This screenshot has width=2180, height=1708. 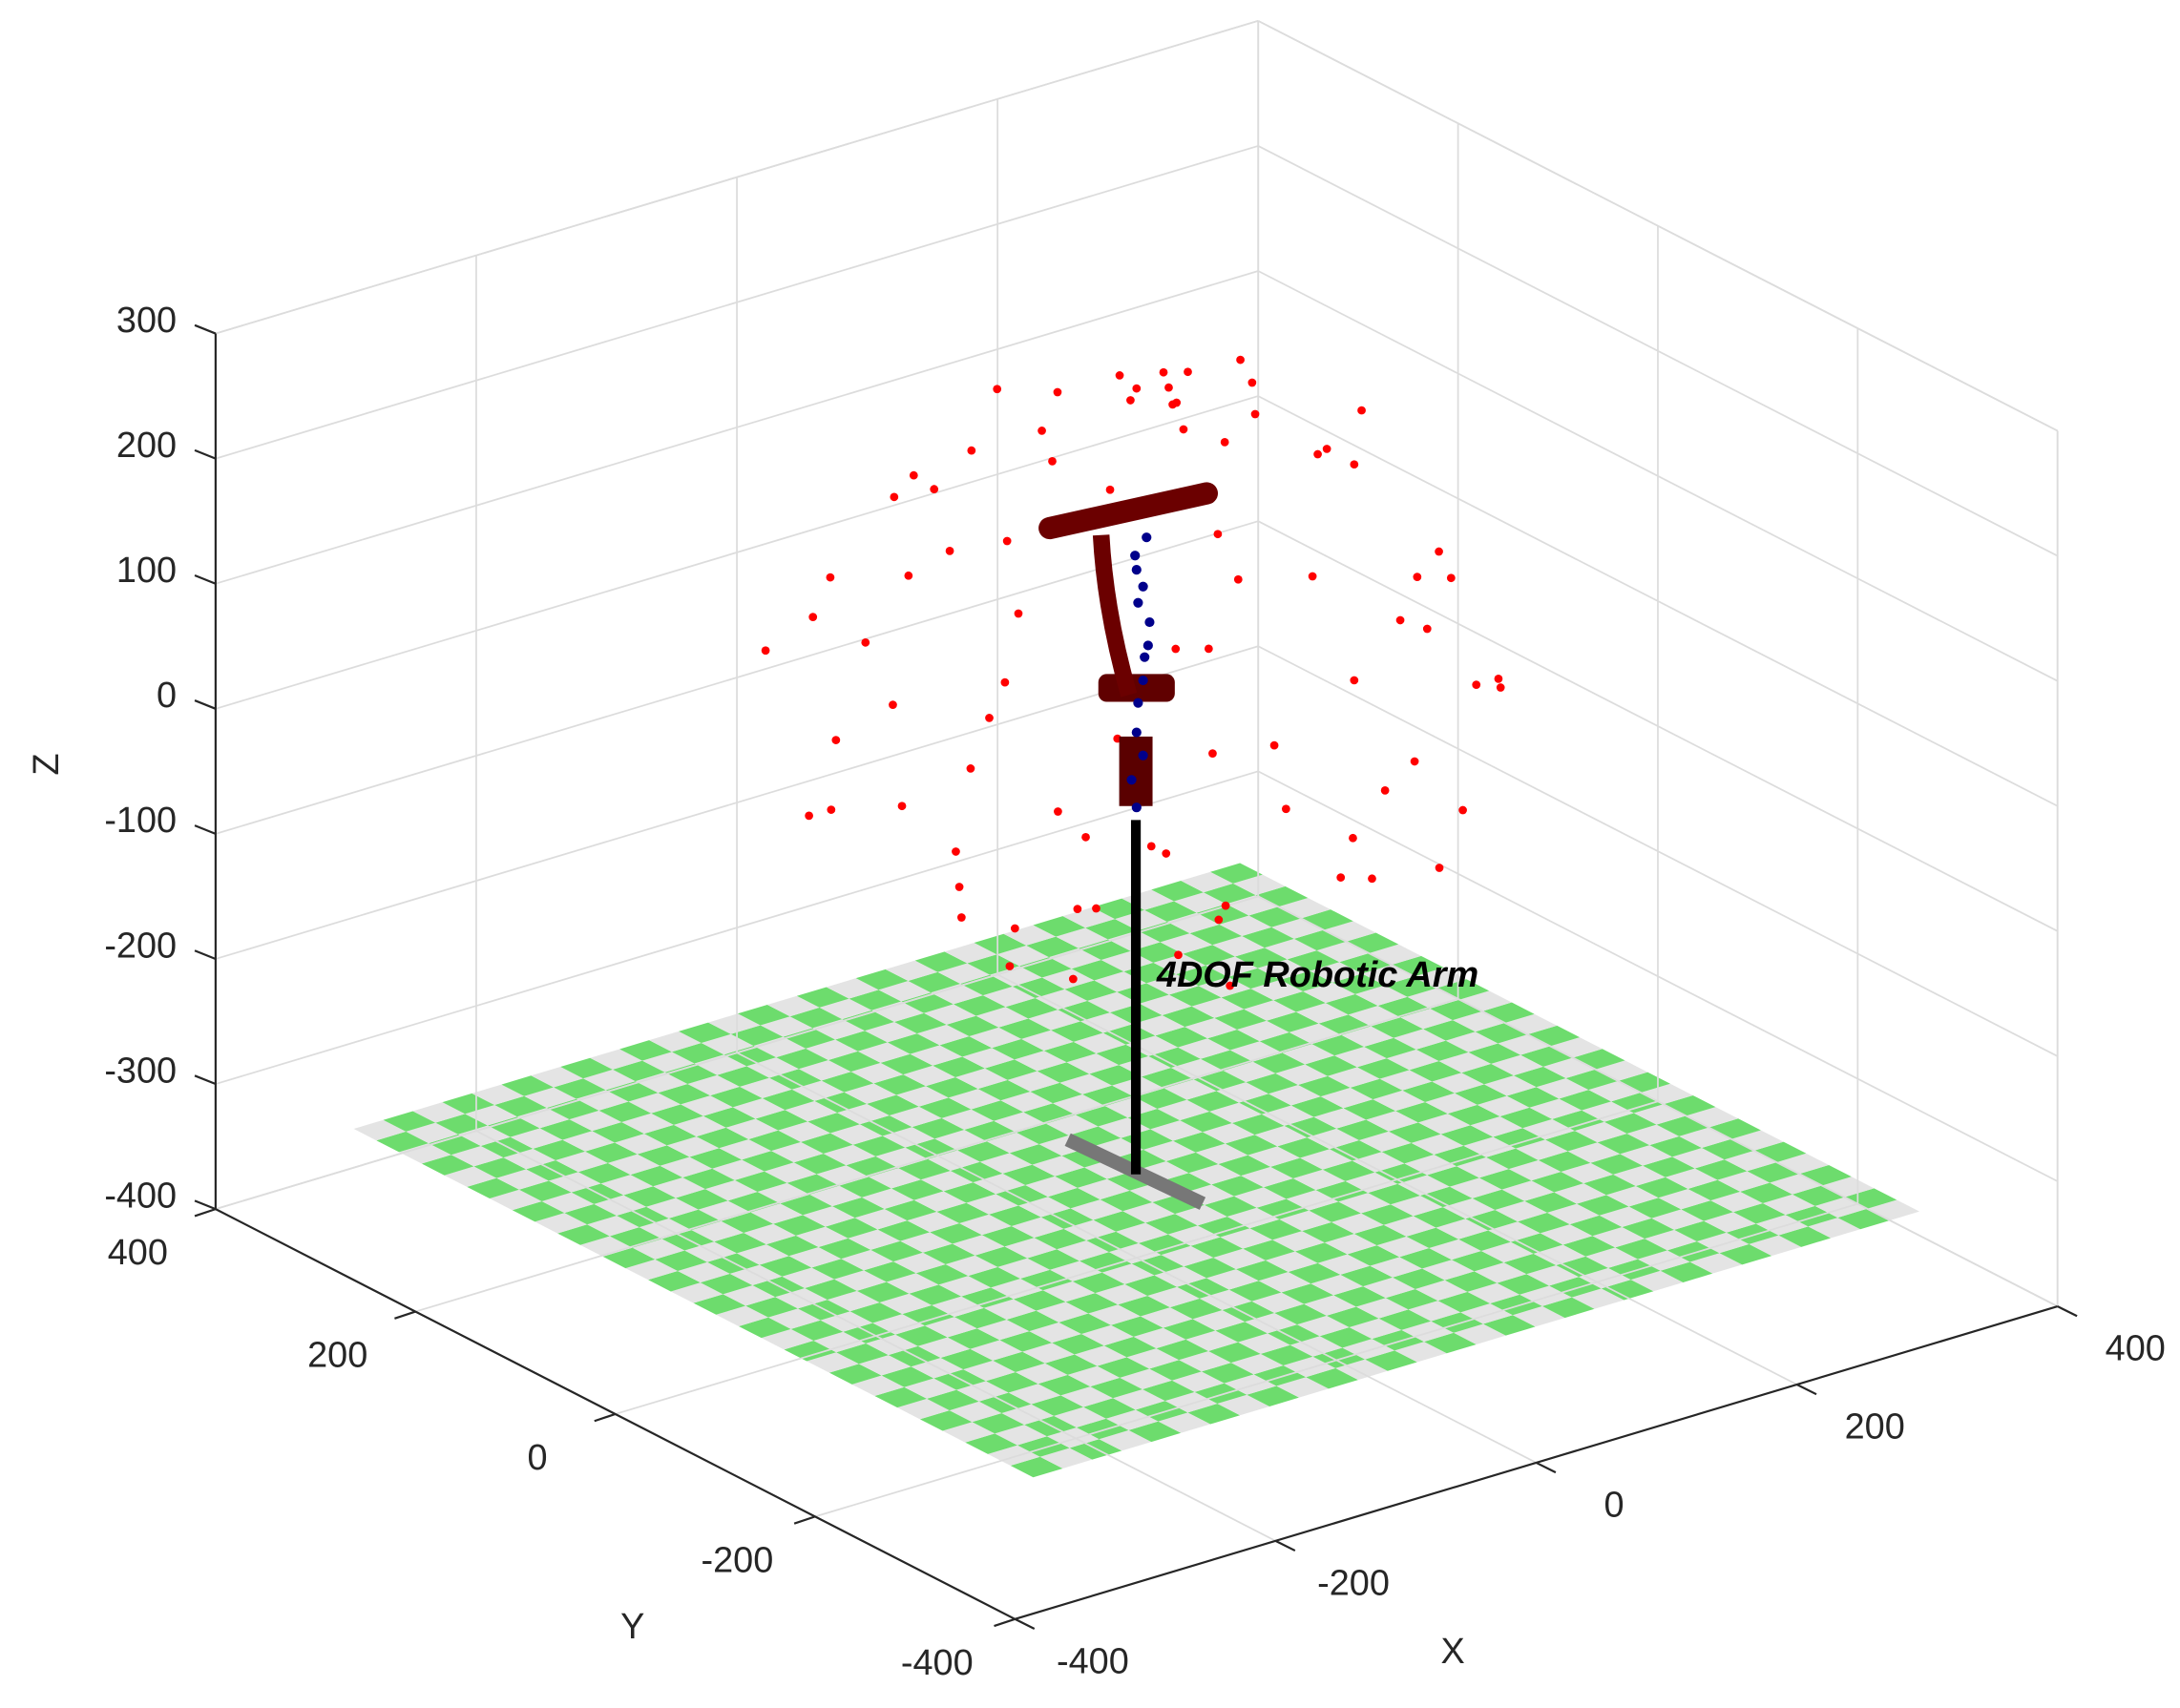 What do you see at coordinates (1614, 1506) in the screenshot?
I see `x-tick-label: 0` at bounding box center [1614, 1506].